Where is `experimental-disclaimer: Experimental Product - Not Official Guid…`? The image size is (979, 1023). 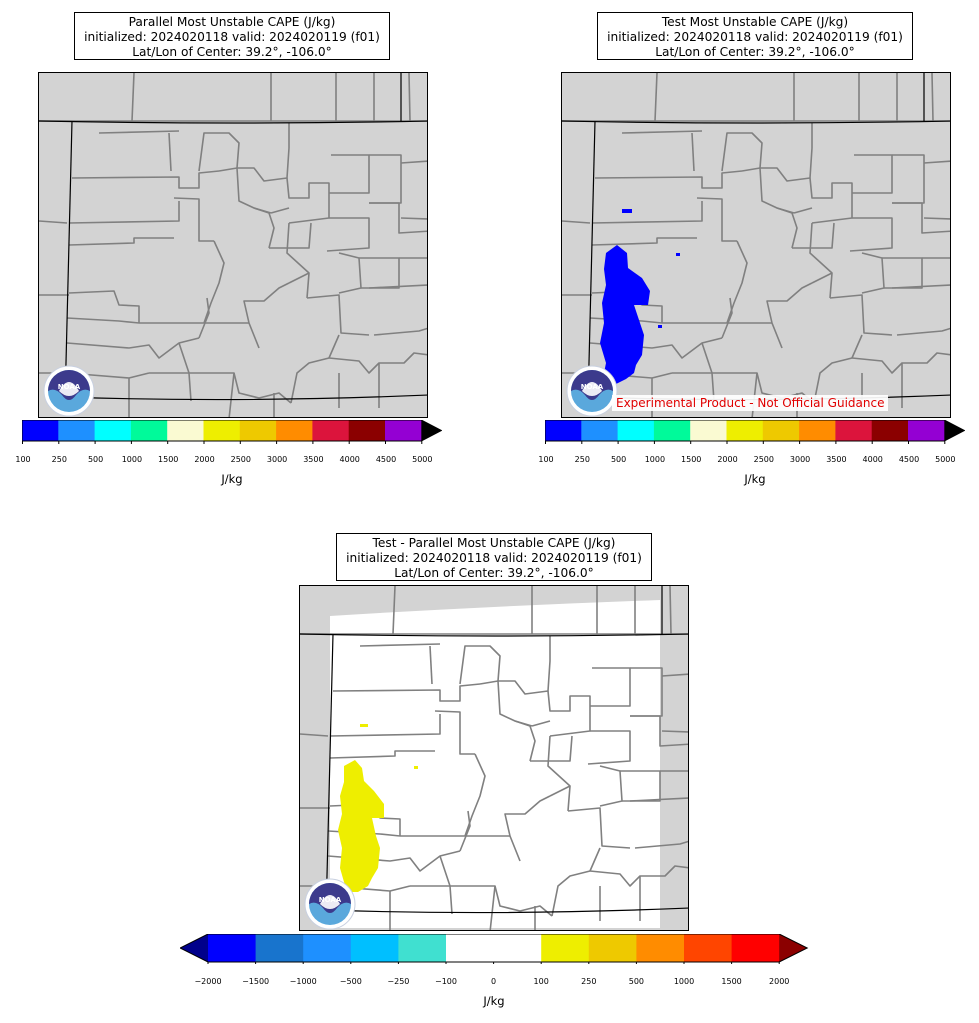 experimental-disclaimer: Experimental Product - Not Official Guid… is located at coordinates (750, 403).